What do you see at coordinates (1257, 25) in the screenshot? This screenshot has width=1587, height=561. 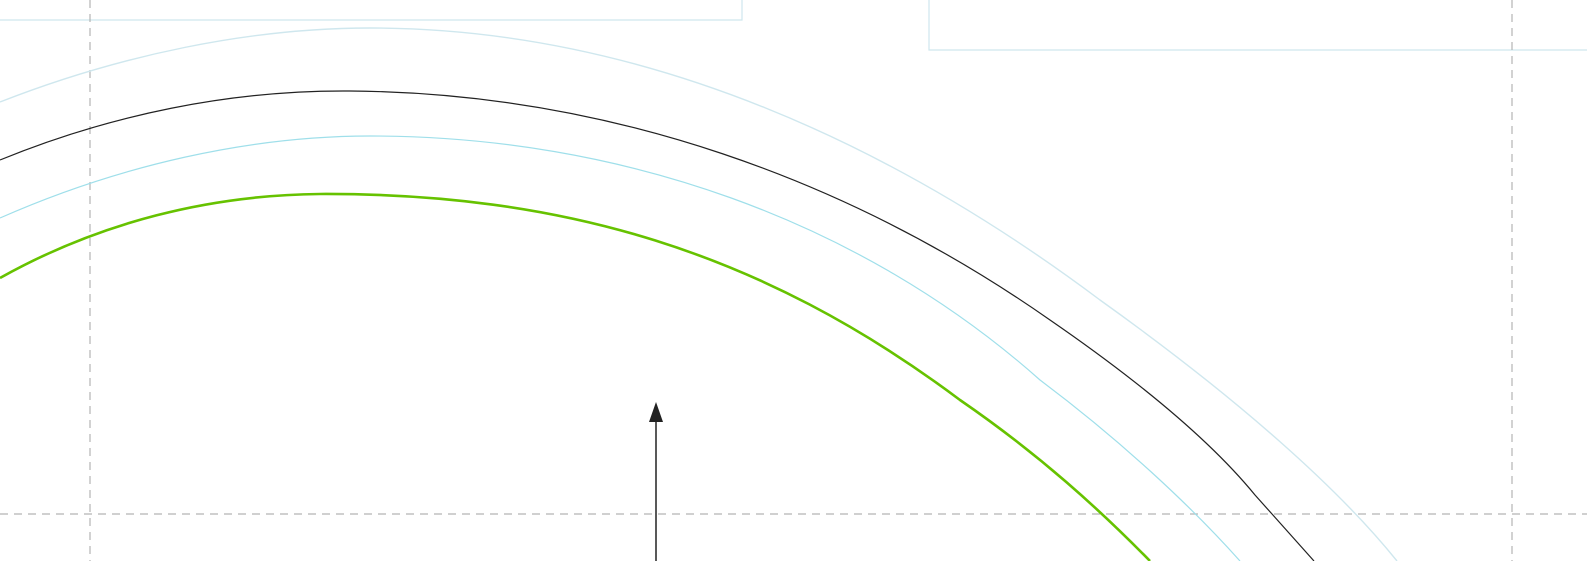 I see `top-right-frame` at bounding box center [1257, 25].